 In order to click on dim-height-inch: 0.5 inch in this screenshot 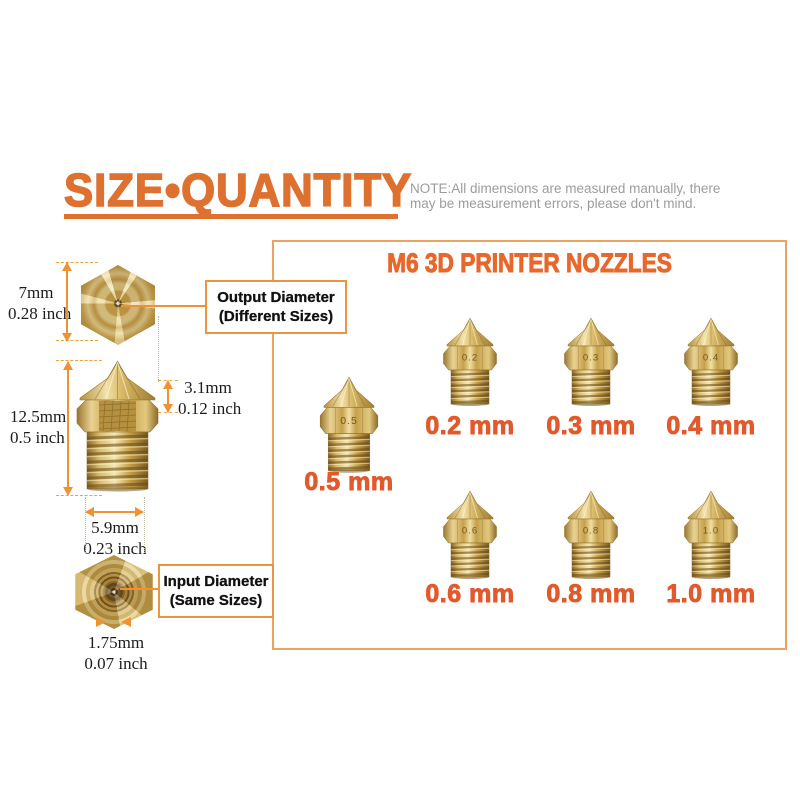, I will do `click(37, 437)`.